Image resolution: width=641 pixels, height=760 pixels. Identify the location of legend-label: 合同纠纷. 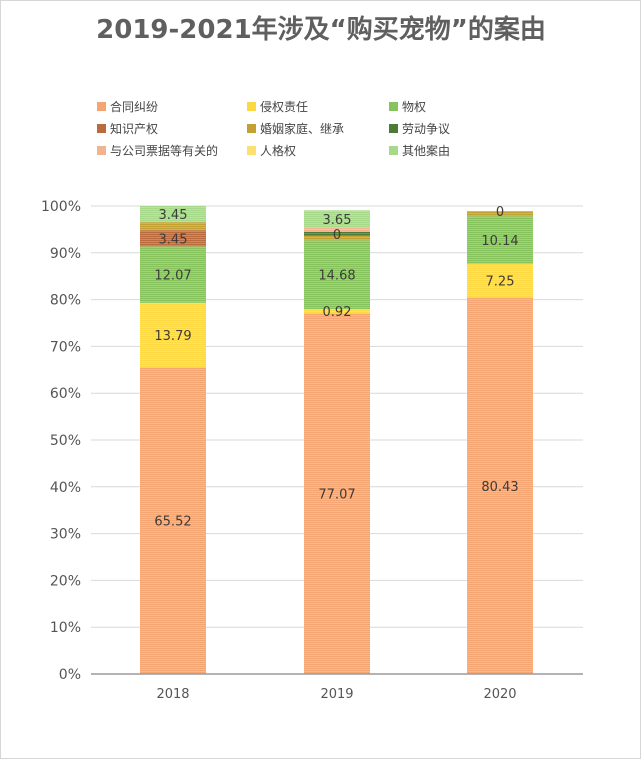
(134, 106).